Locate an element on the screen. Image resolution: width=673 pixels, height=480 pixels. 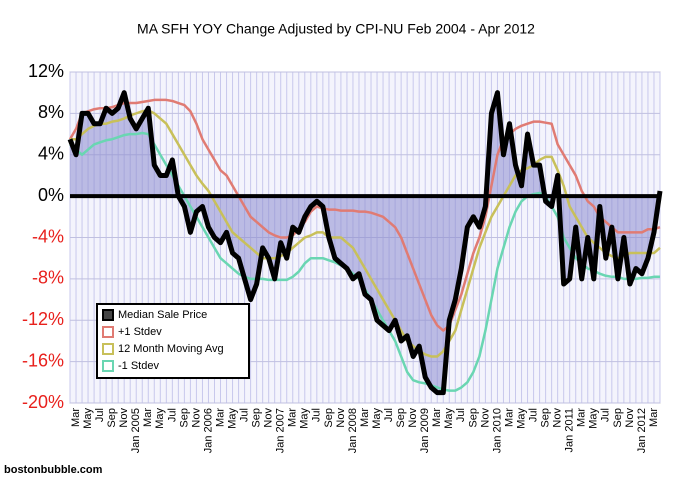
x-tick-label: Jan 2007 is located at coordinates (281, 430).